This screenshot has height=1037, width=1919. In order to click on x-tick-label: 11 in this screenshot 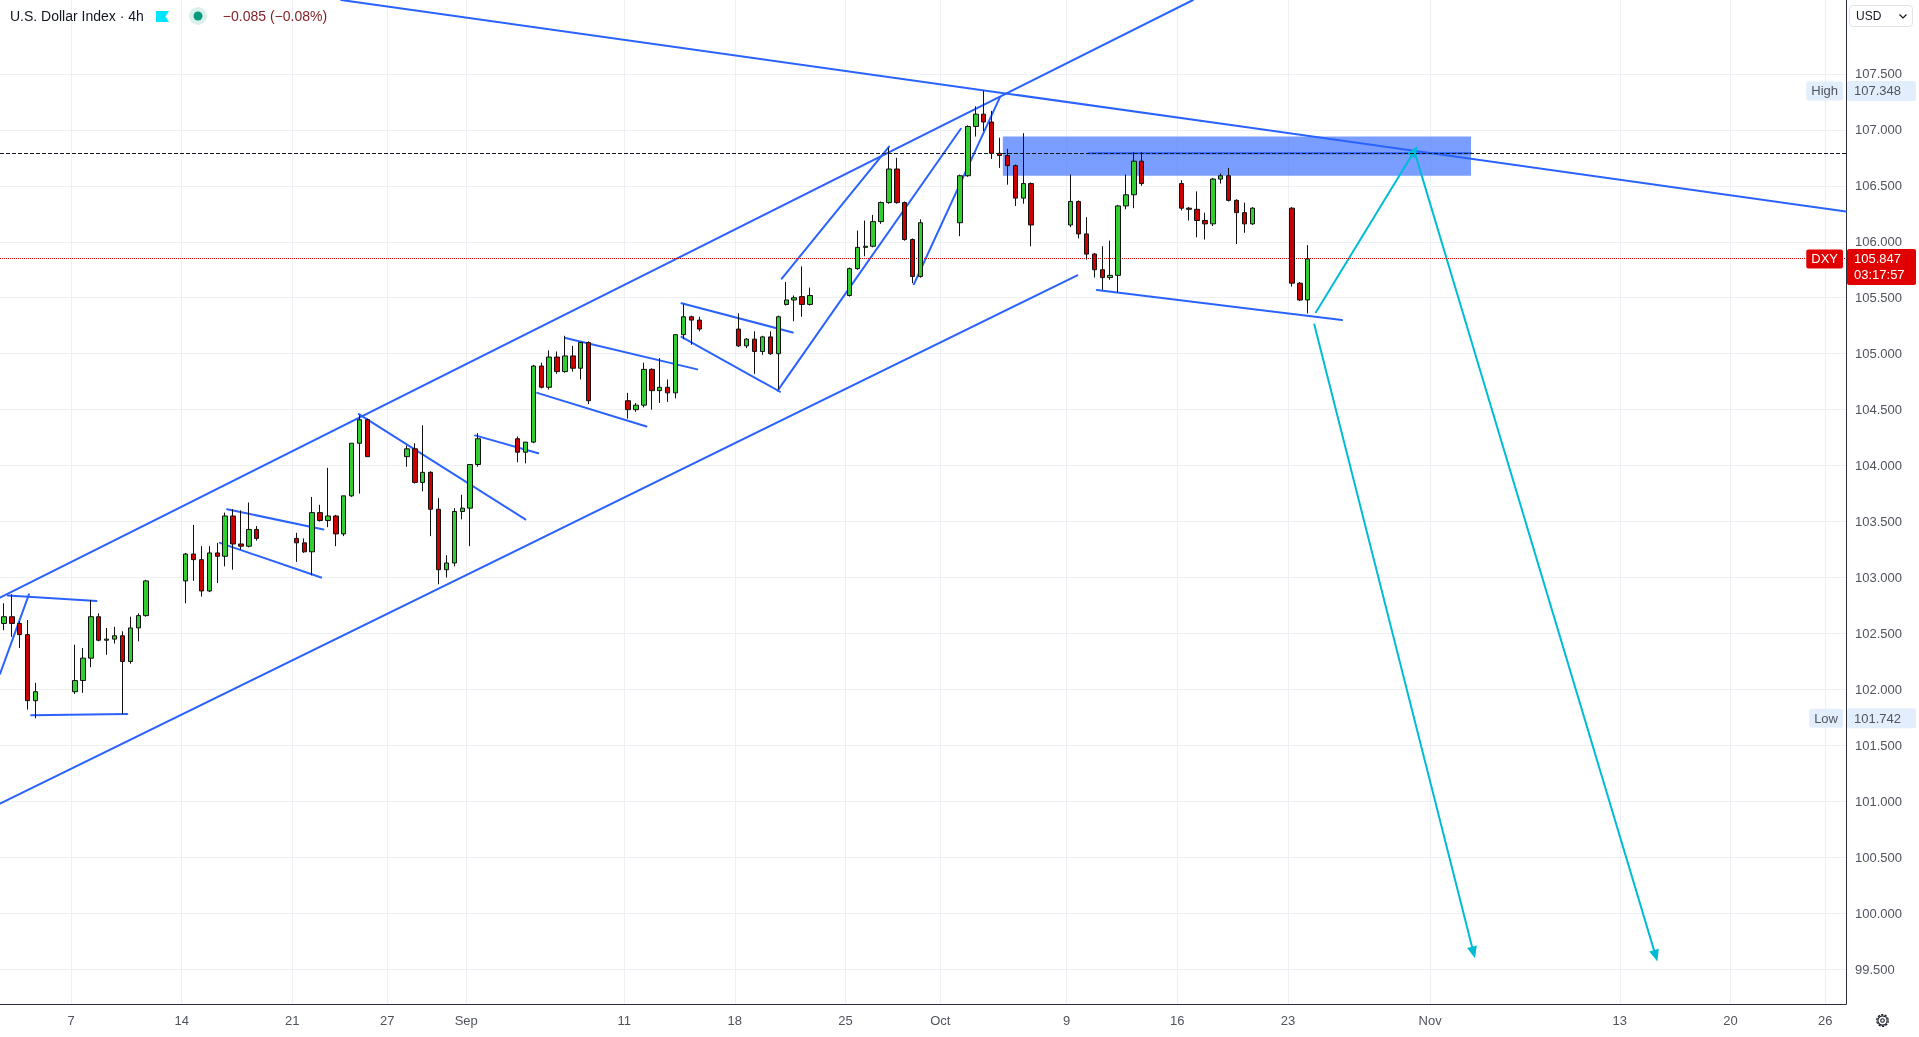, I will do `click(624, 1020)`.